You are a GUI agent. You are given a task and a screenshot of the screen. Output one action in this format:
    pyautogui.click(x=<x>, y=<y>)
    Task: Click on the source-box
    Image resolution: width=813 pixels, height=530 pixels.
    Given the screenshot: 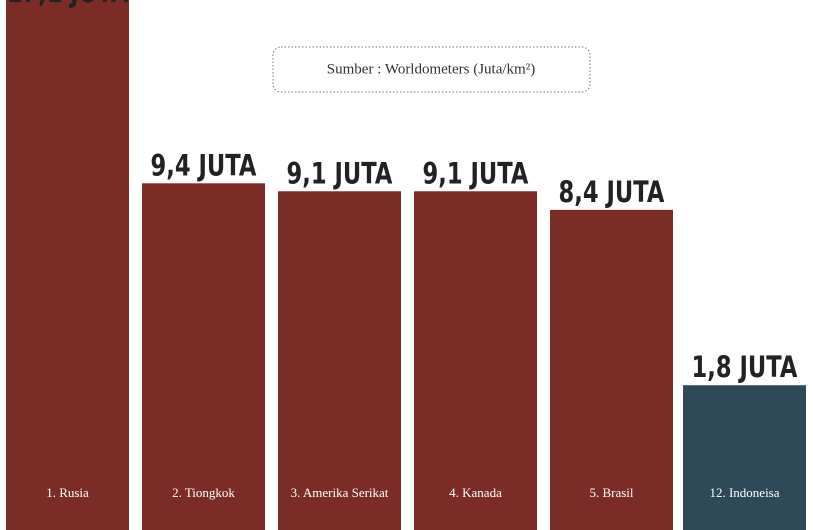 What is the action you would take?
    pyautogui.click(x=431, y=69)
    